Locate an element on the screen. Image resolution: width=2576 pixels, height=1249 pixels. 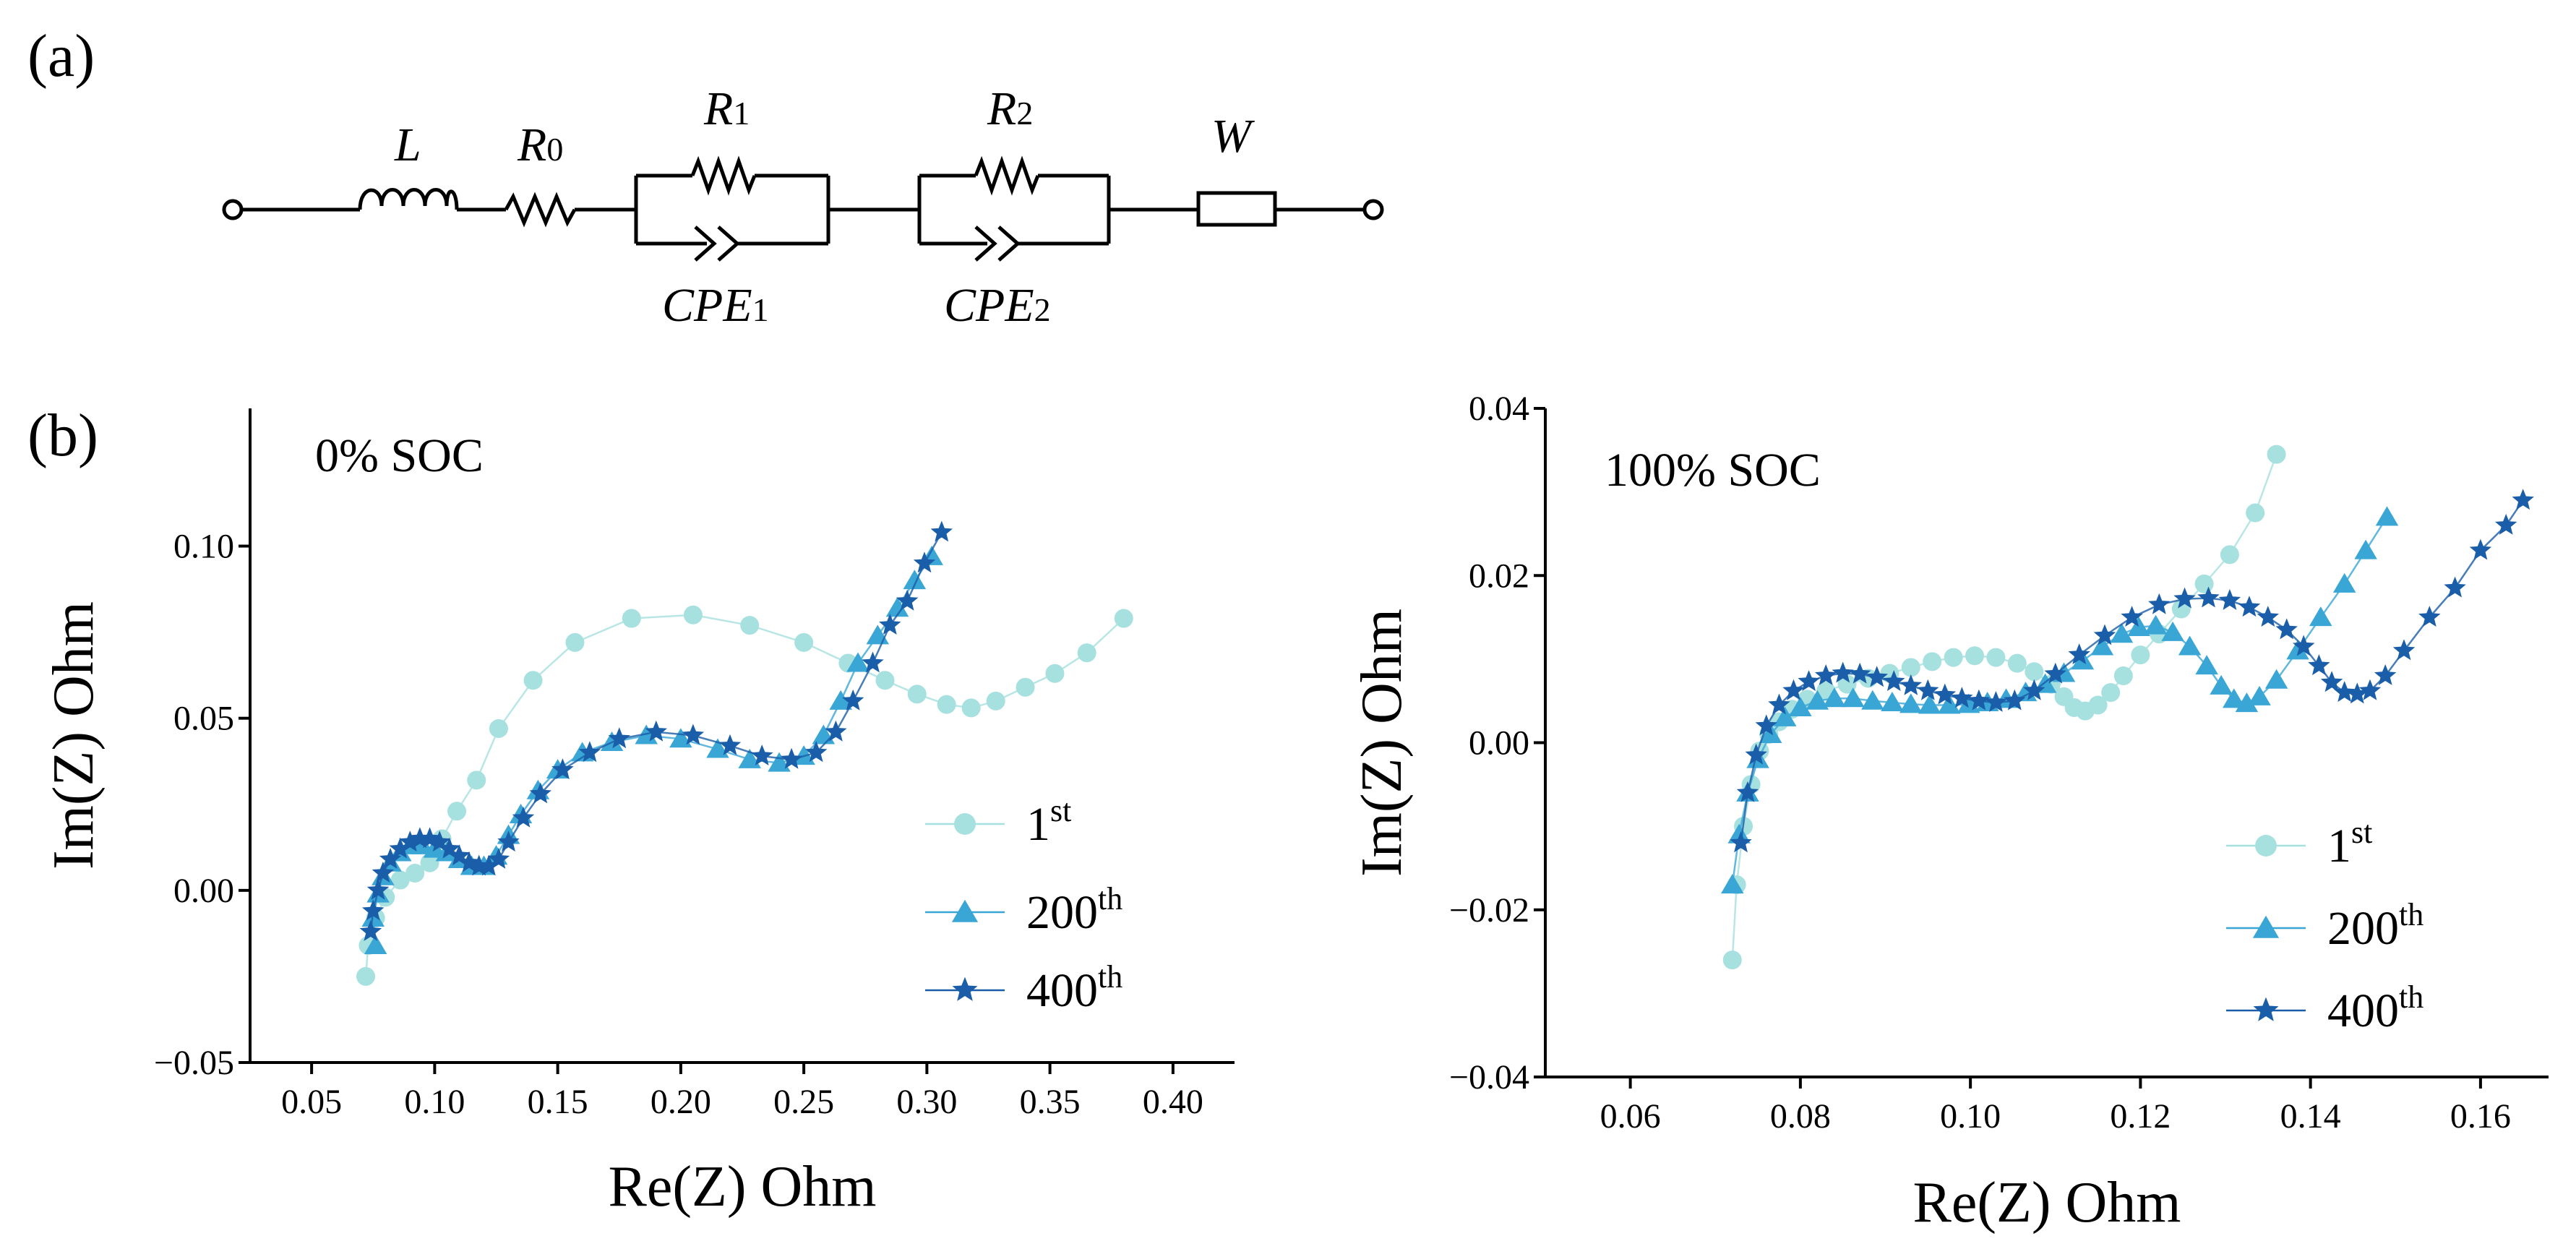
equivalent-circuit: L R0 R1 R2 W CPE1 CPE2 is located at coordinates (803, 207).